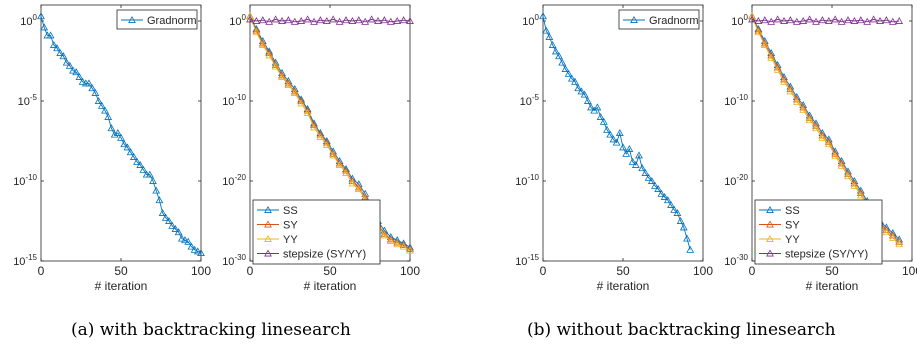 The image size is (917, 353). What do you see at coordinates (201, 271) in the screenshot?
I see `x-tick-label: 100` at bounding box center [201, 271].